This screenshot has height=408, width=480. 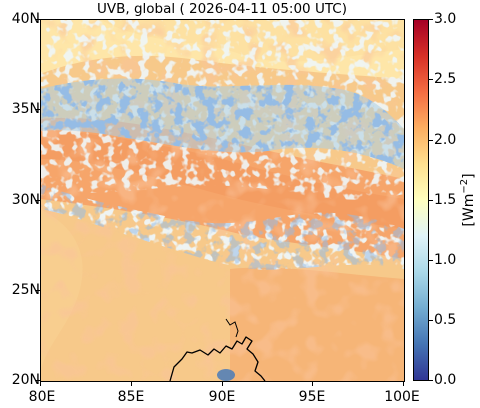 What do you see at coordinates (25, 290) in the screenshot?
I see `y-tick-label: 25N` at bounding box center [25, 290].